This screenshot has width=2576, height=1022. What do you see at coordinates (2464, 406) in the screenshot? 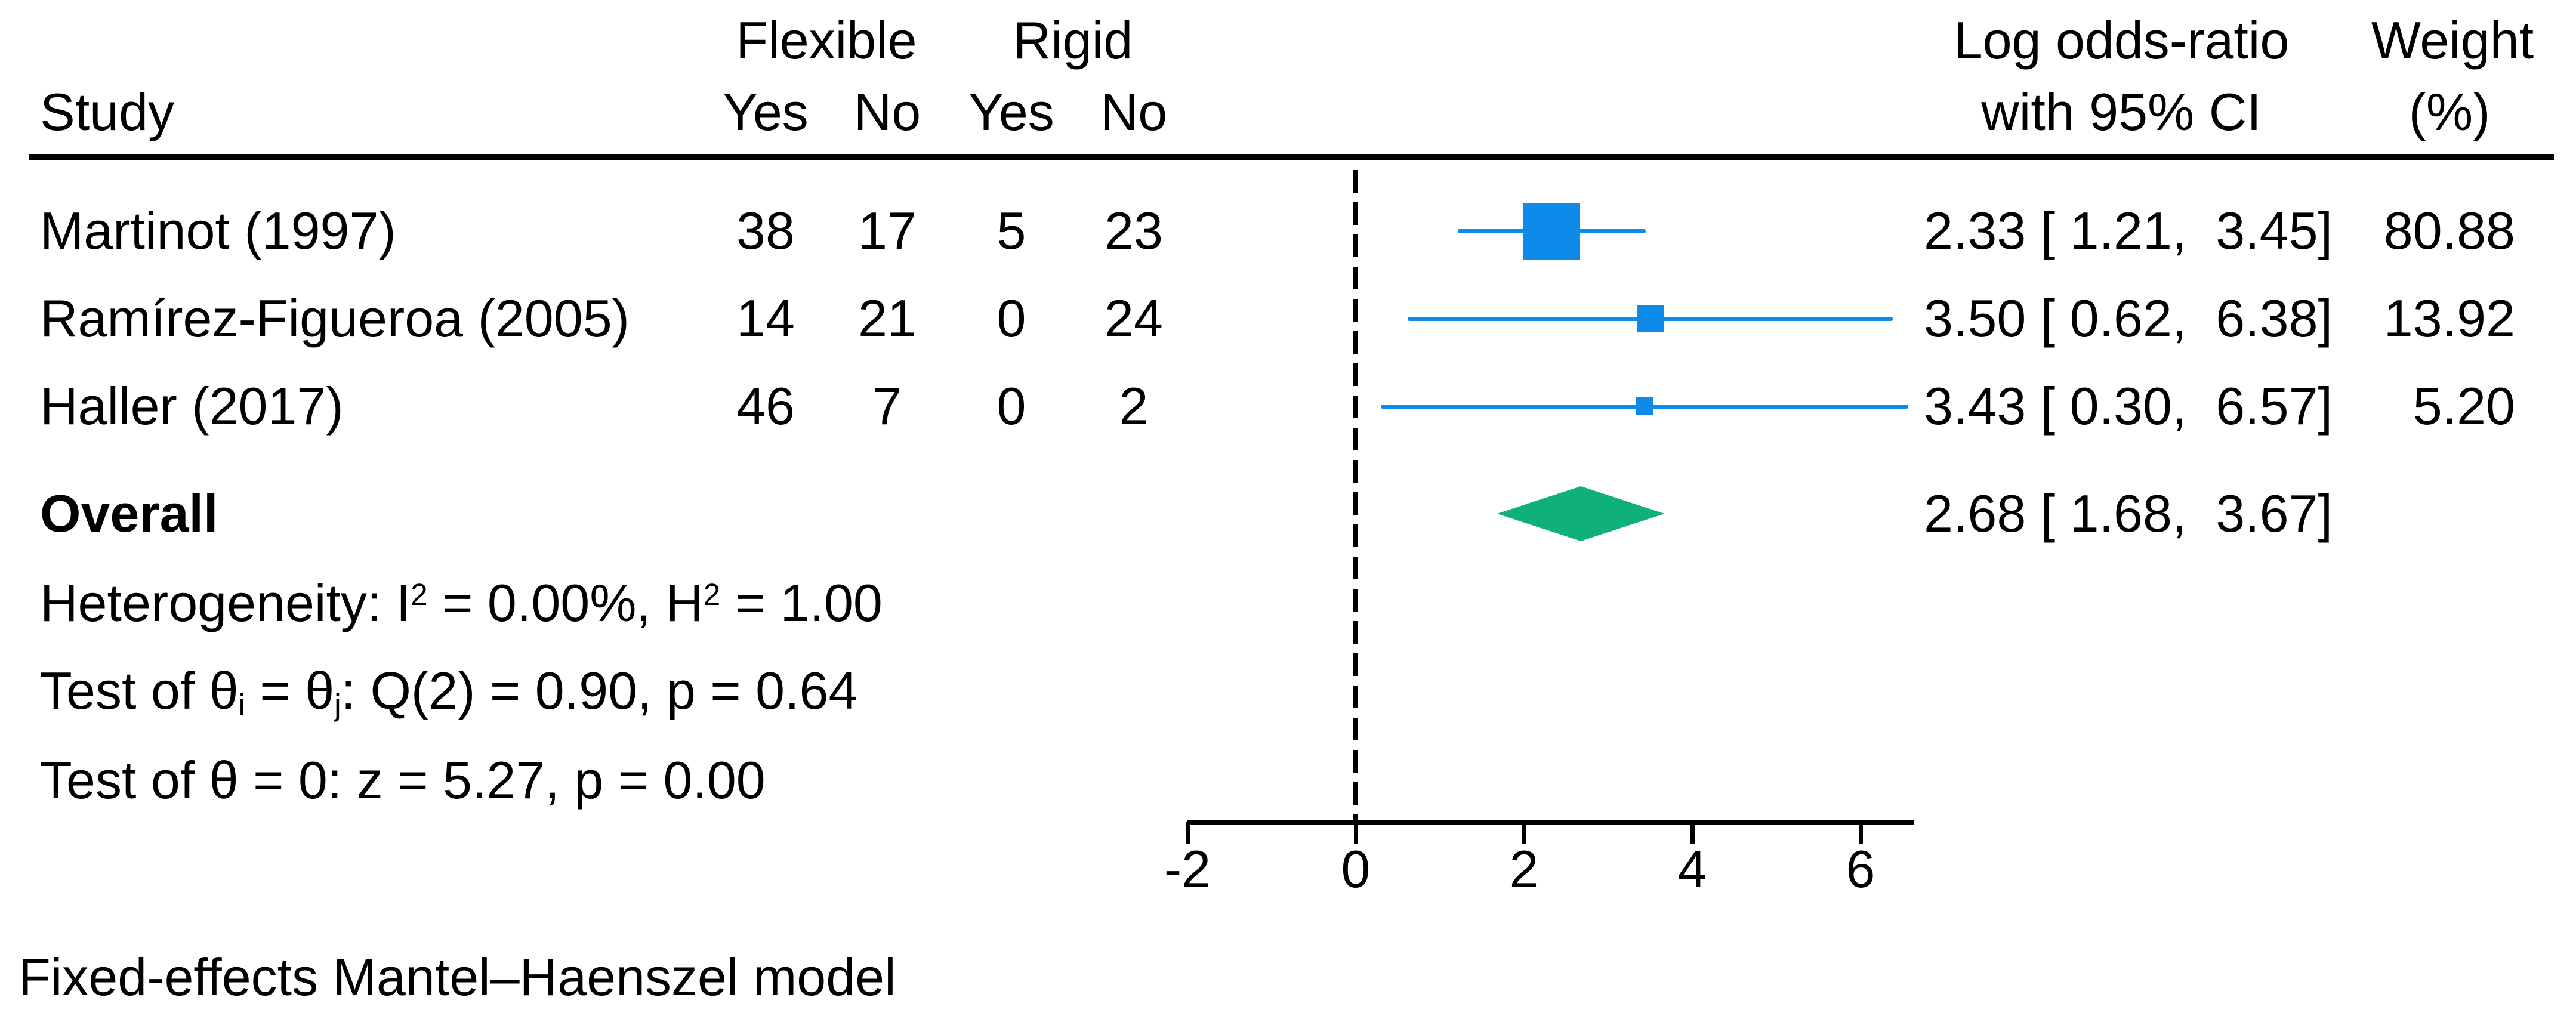
I see `weight-value: 5.20` at bounding box center [2464, 406].